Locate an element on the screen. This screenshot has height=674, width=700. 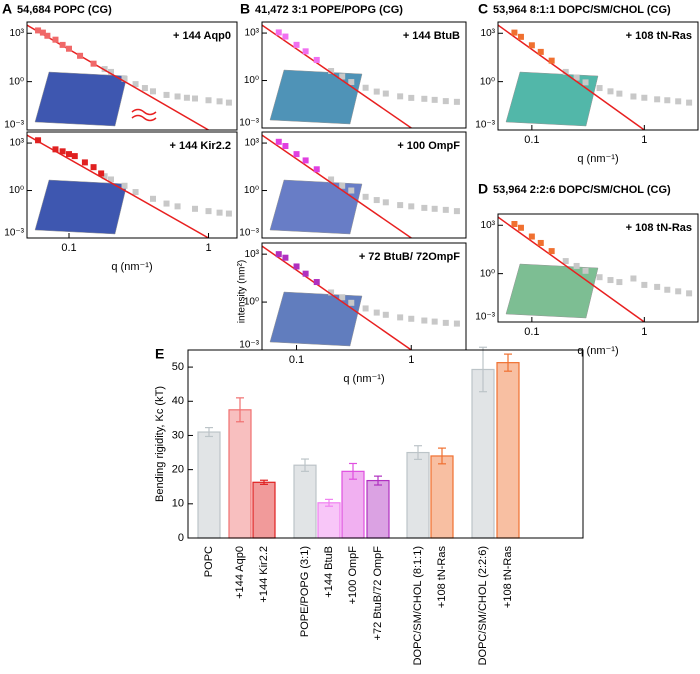
panel-label: C is located at coordinates (483, 9).